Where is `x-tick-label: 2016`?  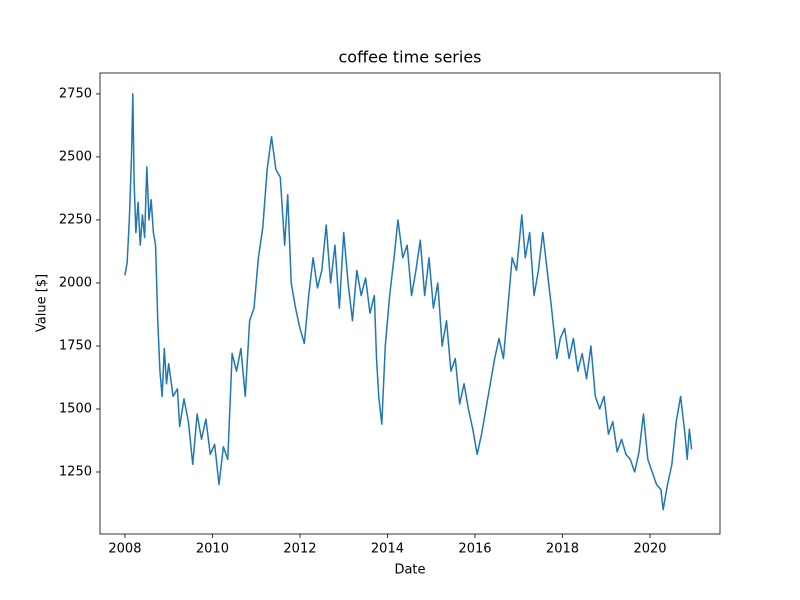
x-tick-label: 2016 is located at coordinates (474, 549).